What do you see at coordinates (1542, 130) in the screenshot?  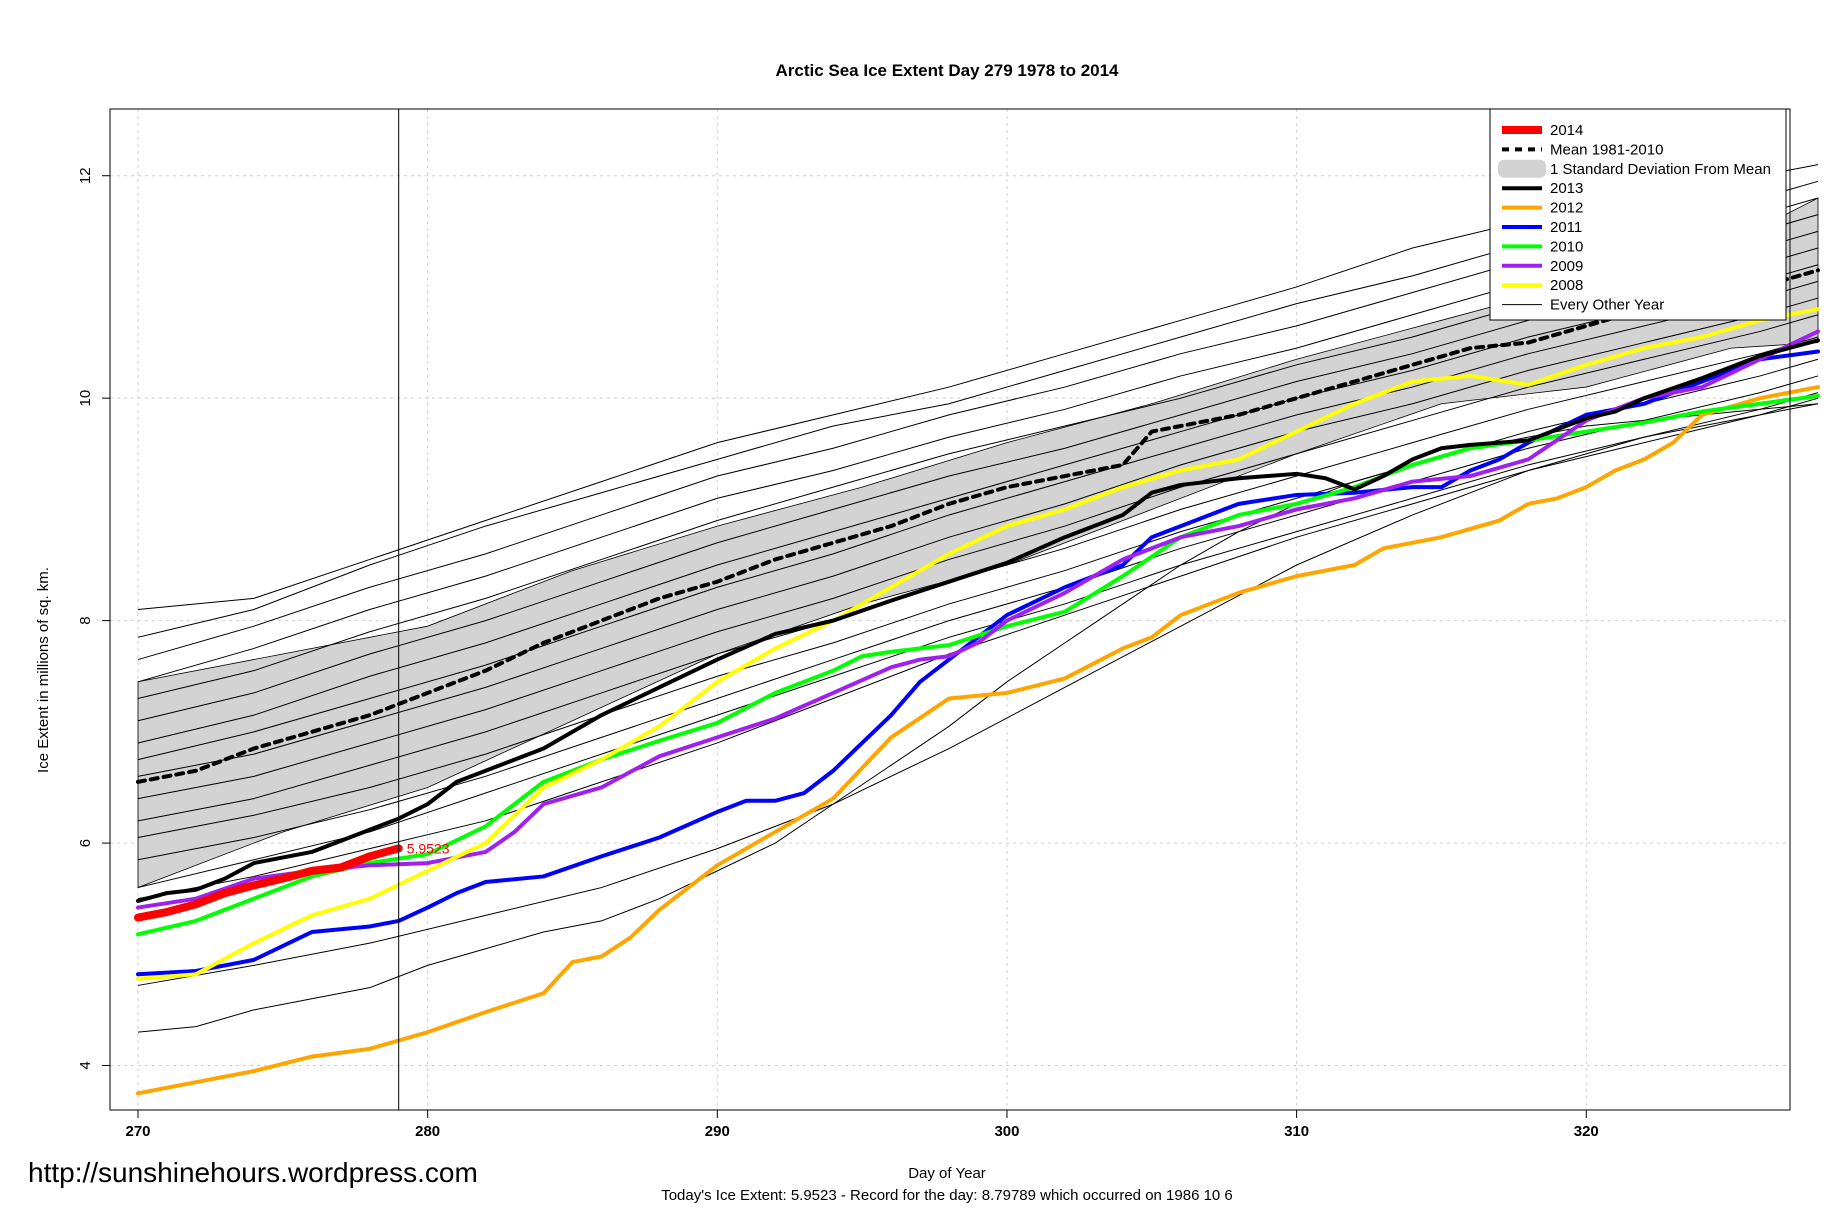 I see `legend-item: 2014` at bounding box center [1542, 130].